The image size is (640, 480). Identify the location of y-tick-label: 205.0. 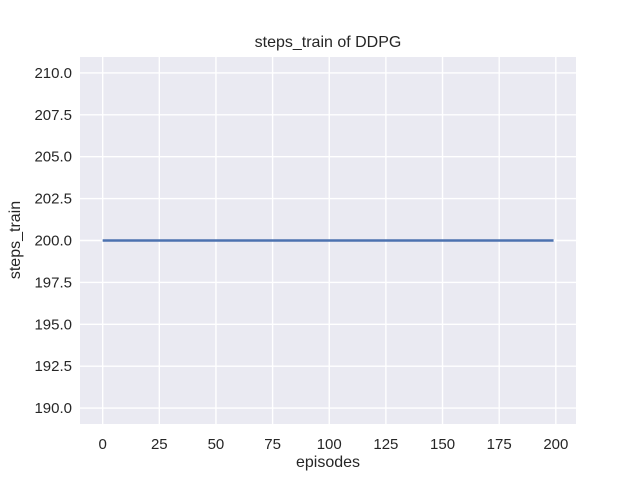
(53, 157).